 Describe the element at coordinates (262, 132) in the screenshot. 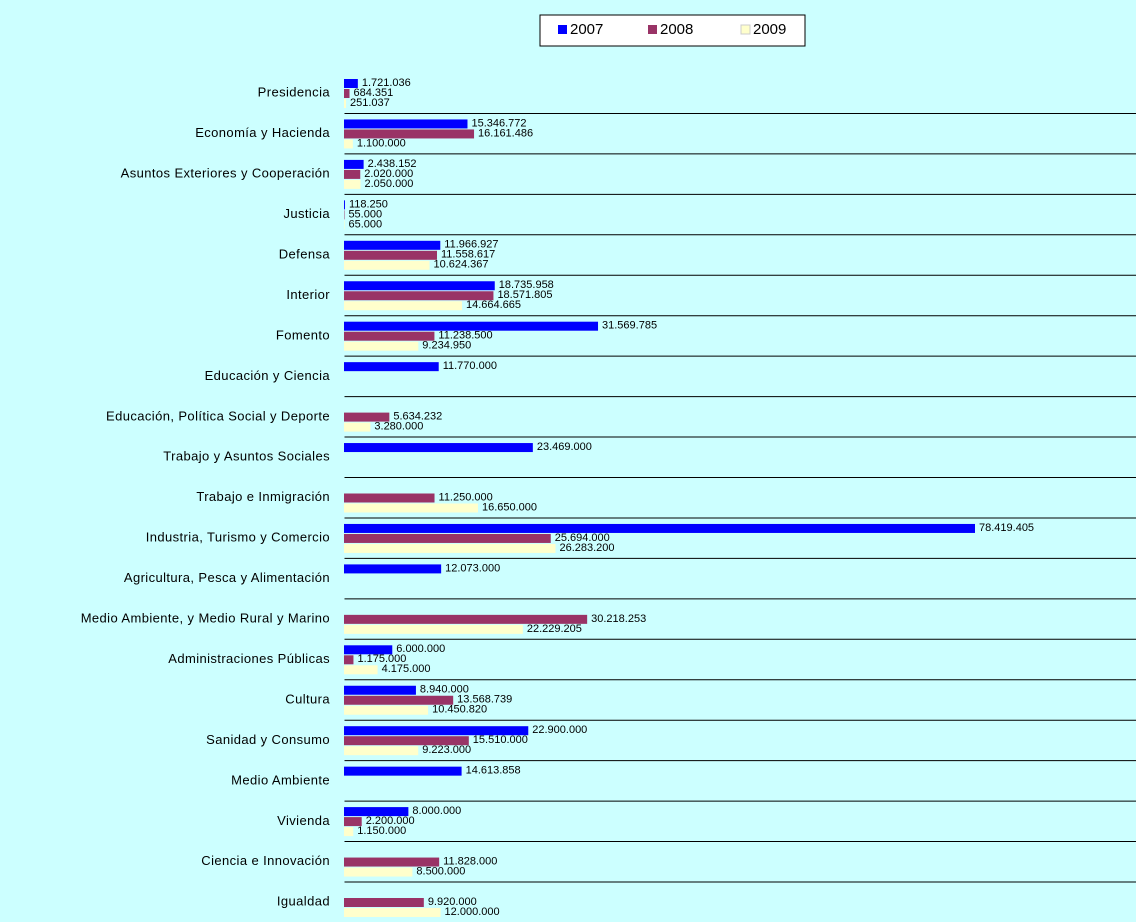

I see `category-label: Economía y Hacienda` at that location.